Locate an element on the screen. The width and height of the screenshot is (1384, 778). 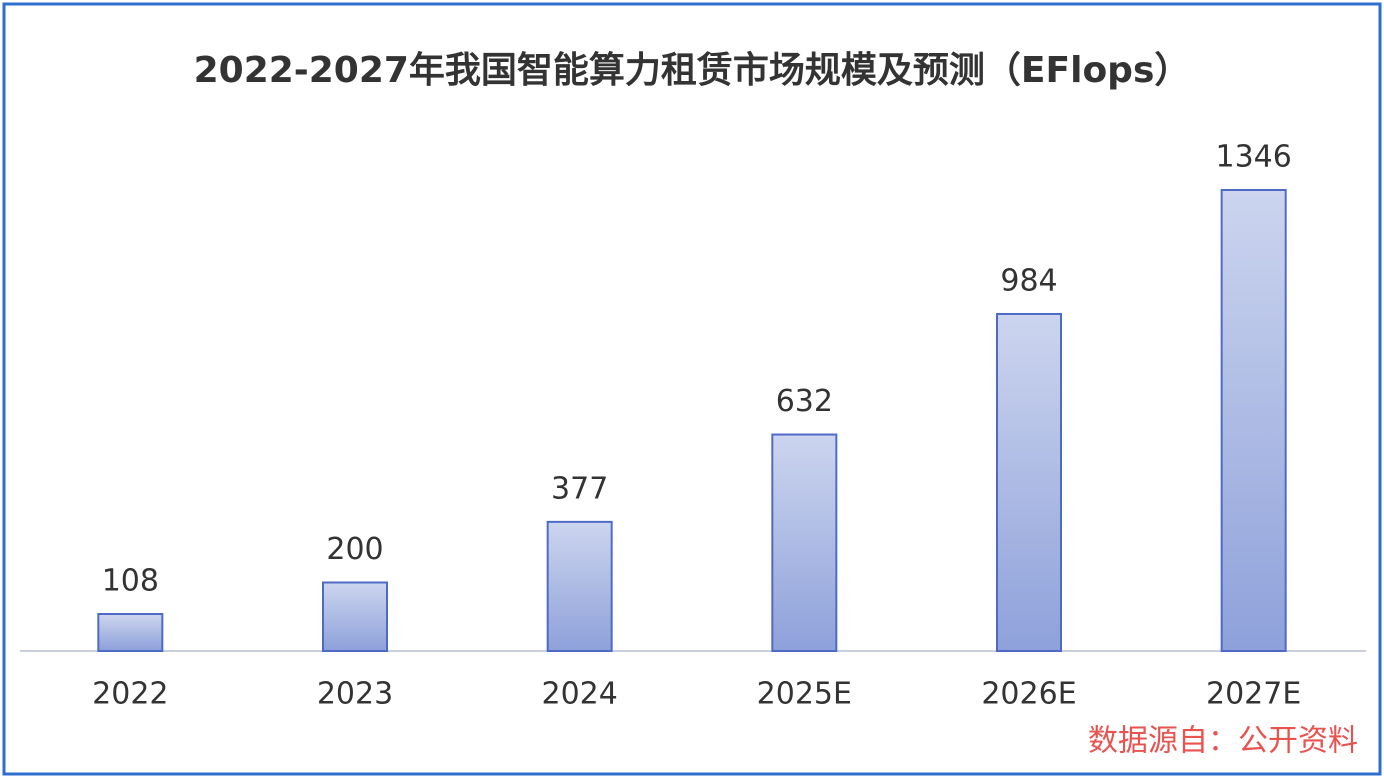
x-tick-label: 2025E is located at coordinates (804, 694).